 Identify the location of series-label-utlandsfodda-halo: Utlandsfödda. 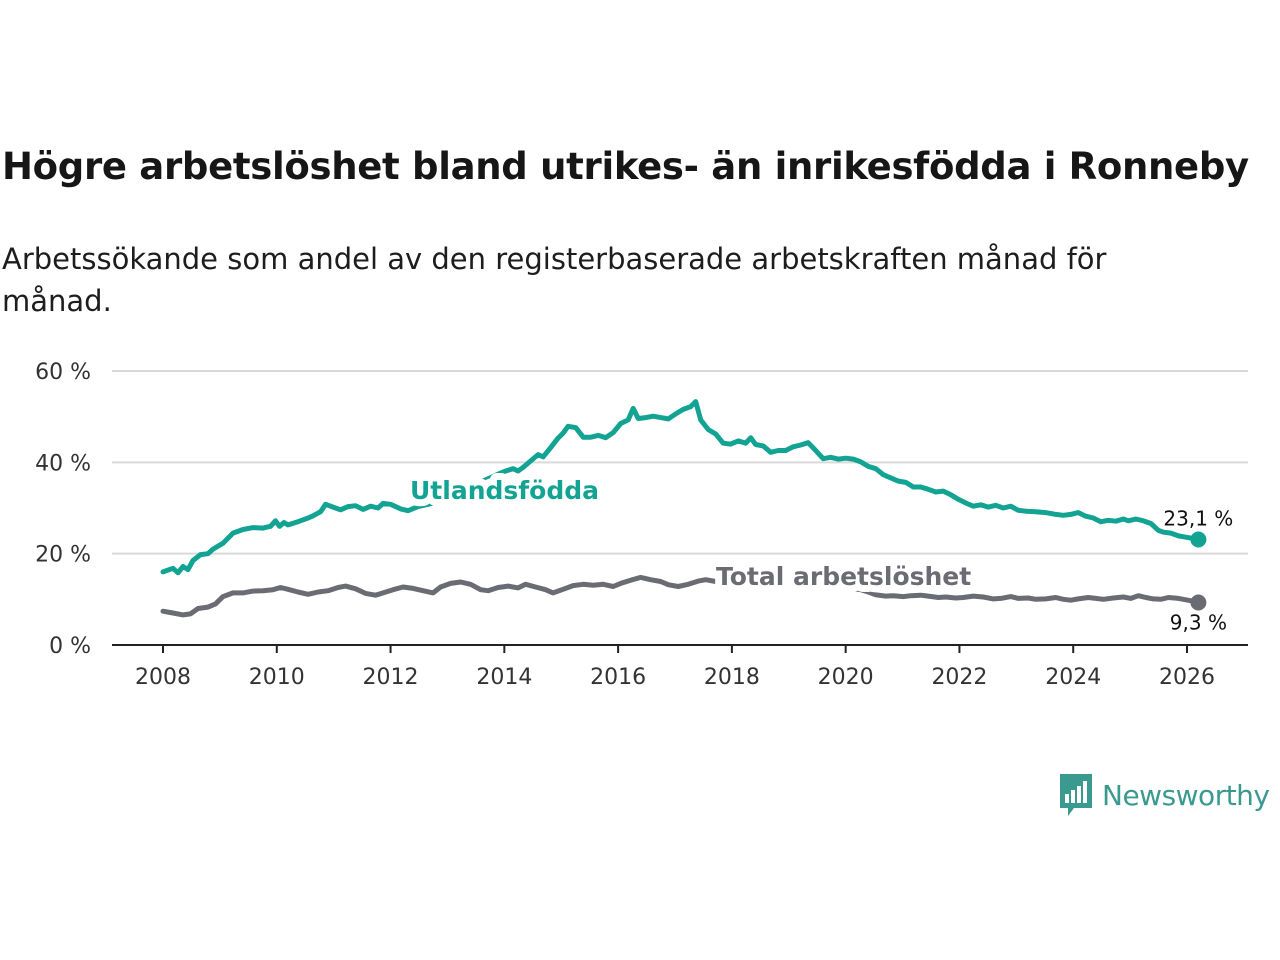
(504, 490).